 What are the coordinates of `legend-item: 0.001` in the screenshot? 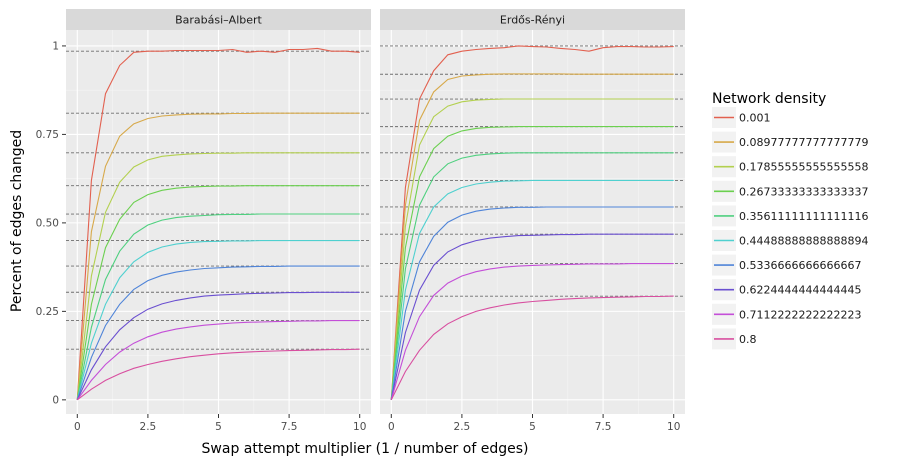 It's located at (741, 117).